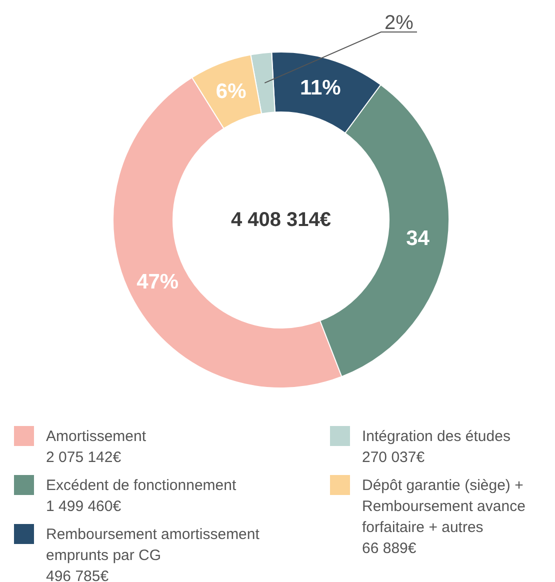 The image size is (555, 582). Describe the element at coordinates (231, 91) in the screenshot. I see `data-label: 6%` at that location.